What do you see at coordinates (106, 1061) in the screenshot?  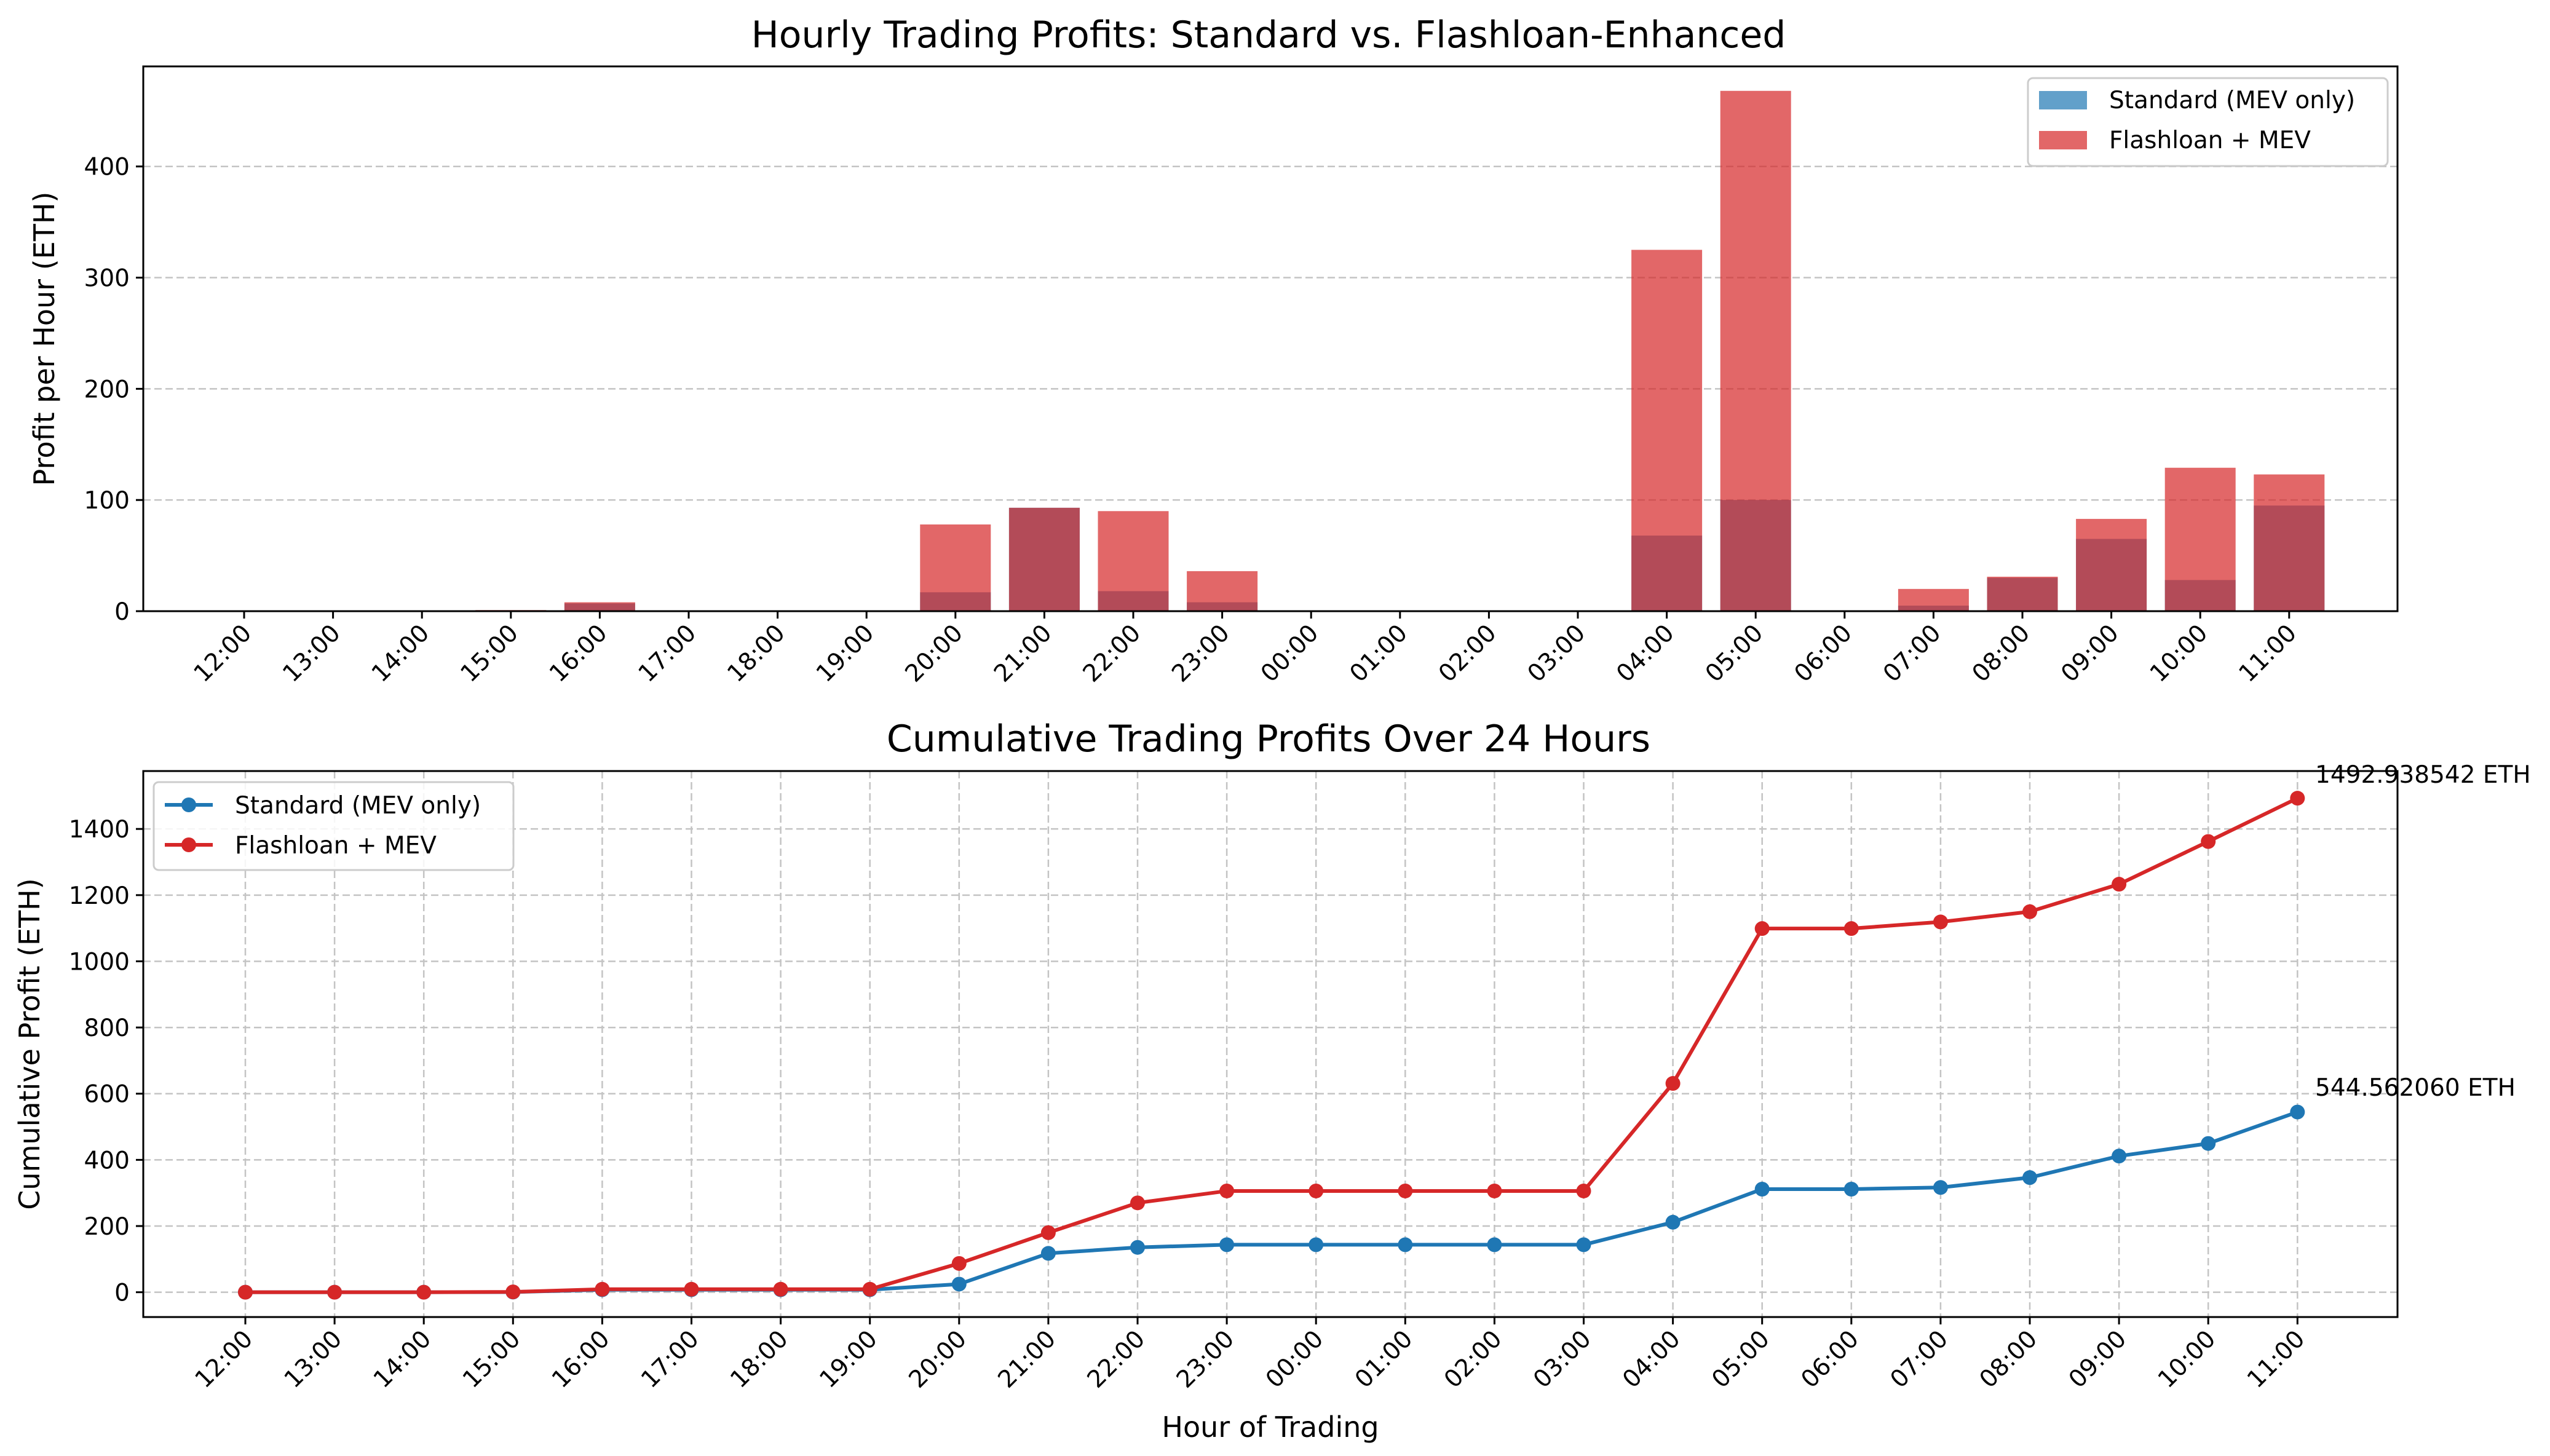 I see `cumulative-chart-y-ticks: 0 200 400 600 800 1000 1200 1400` at bounding box center [106, 1061].